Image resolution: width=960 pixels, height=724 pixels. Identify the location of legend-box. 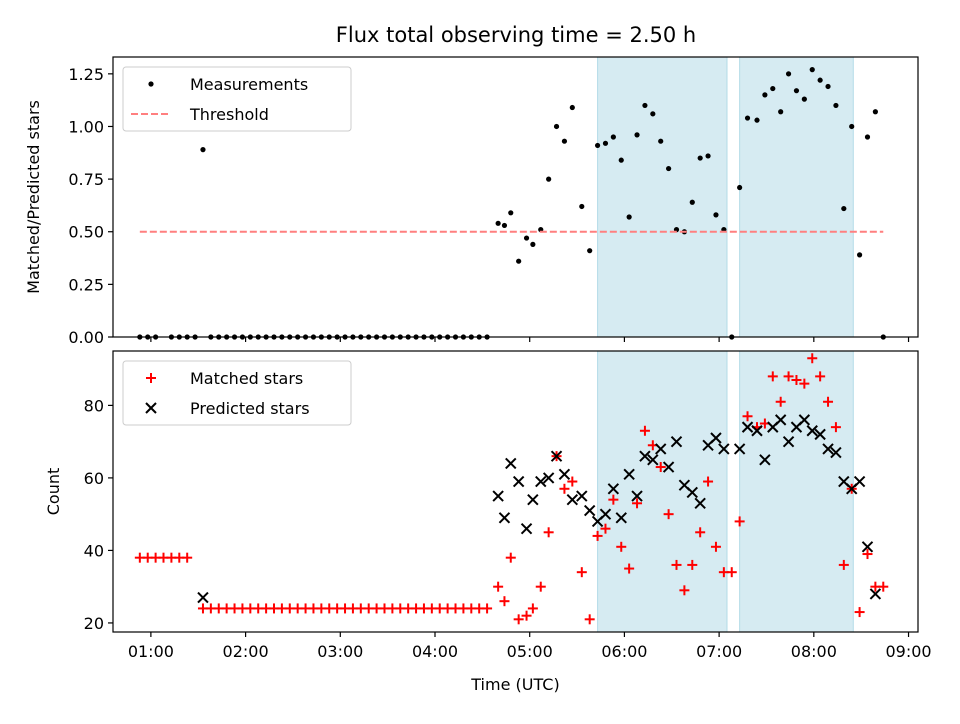
(237, 393).